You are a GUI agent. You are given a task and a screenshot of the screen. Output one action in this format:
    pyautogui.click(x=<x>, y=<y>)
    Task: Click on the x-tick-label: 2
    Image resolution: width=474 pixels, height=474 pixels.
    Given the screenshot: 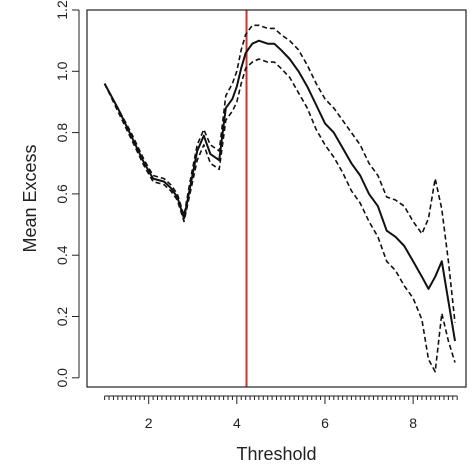 What is the action you would take?
    pyautogui.click(x=149, y=423)
    